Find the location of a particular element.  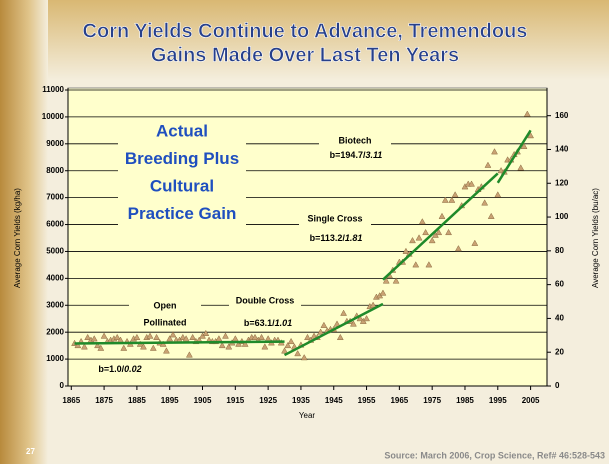

y-tick-label: 2000 is located at coordinates (55, 331).